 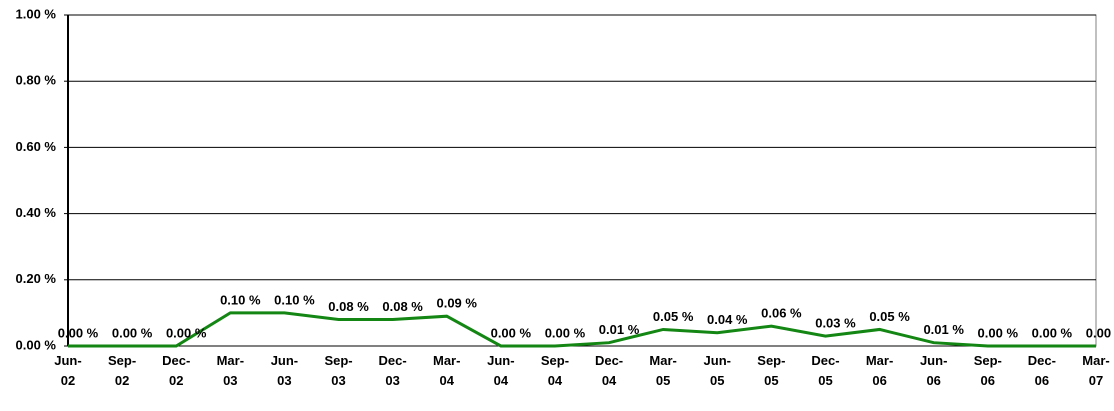 I want to click on y-tick-label: 0.80 %, so click(x=36, y=80).